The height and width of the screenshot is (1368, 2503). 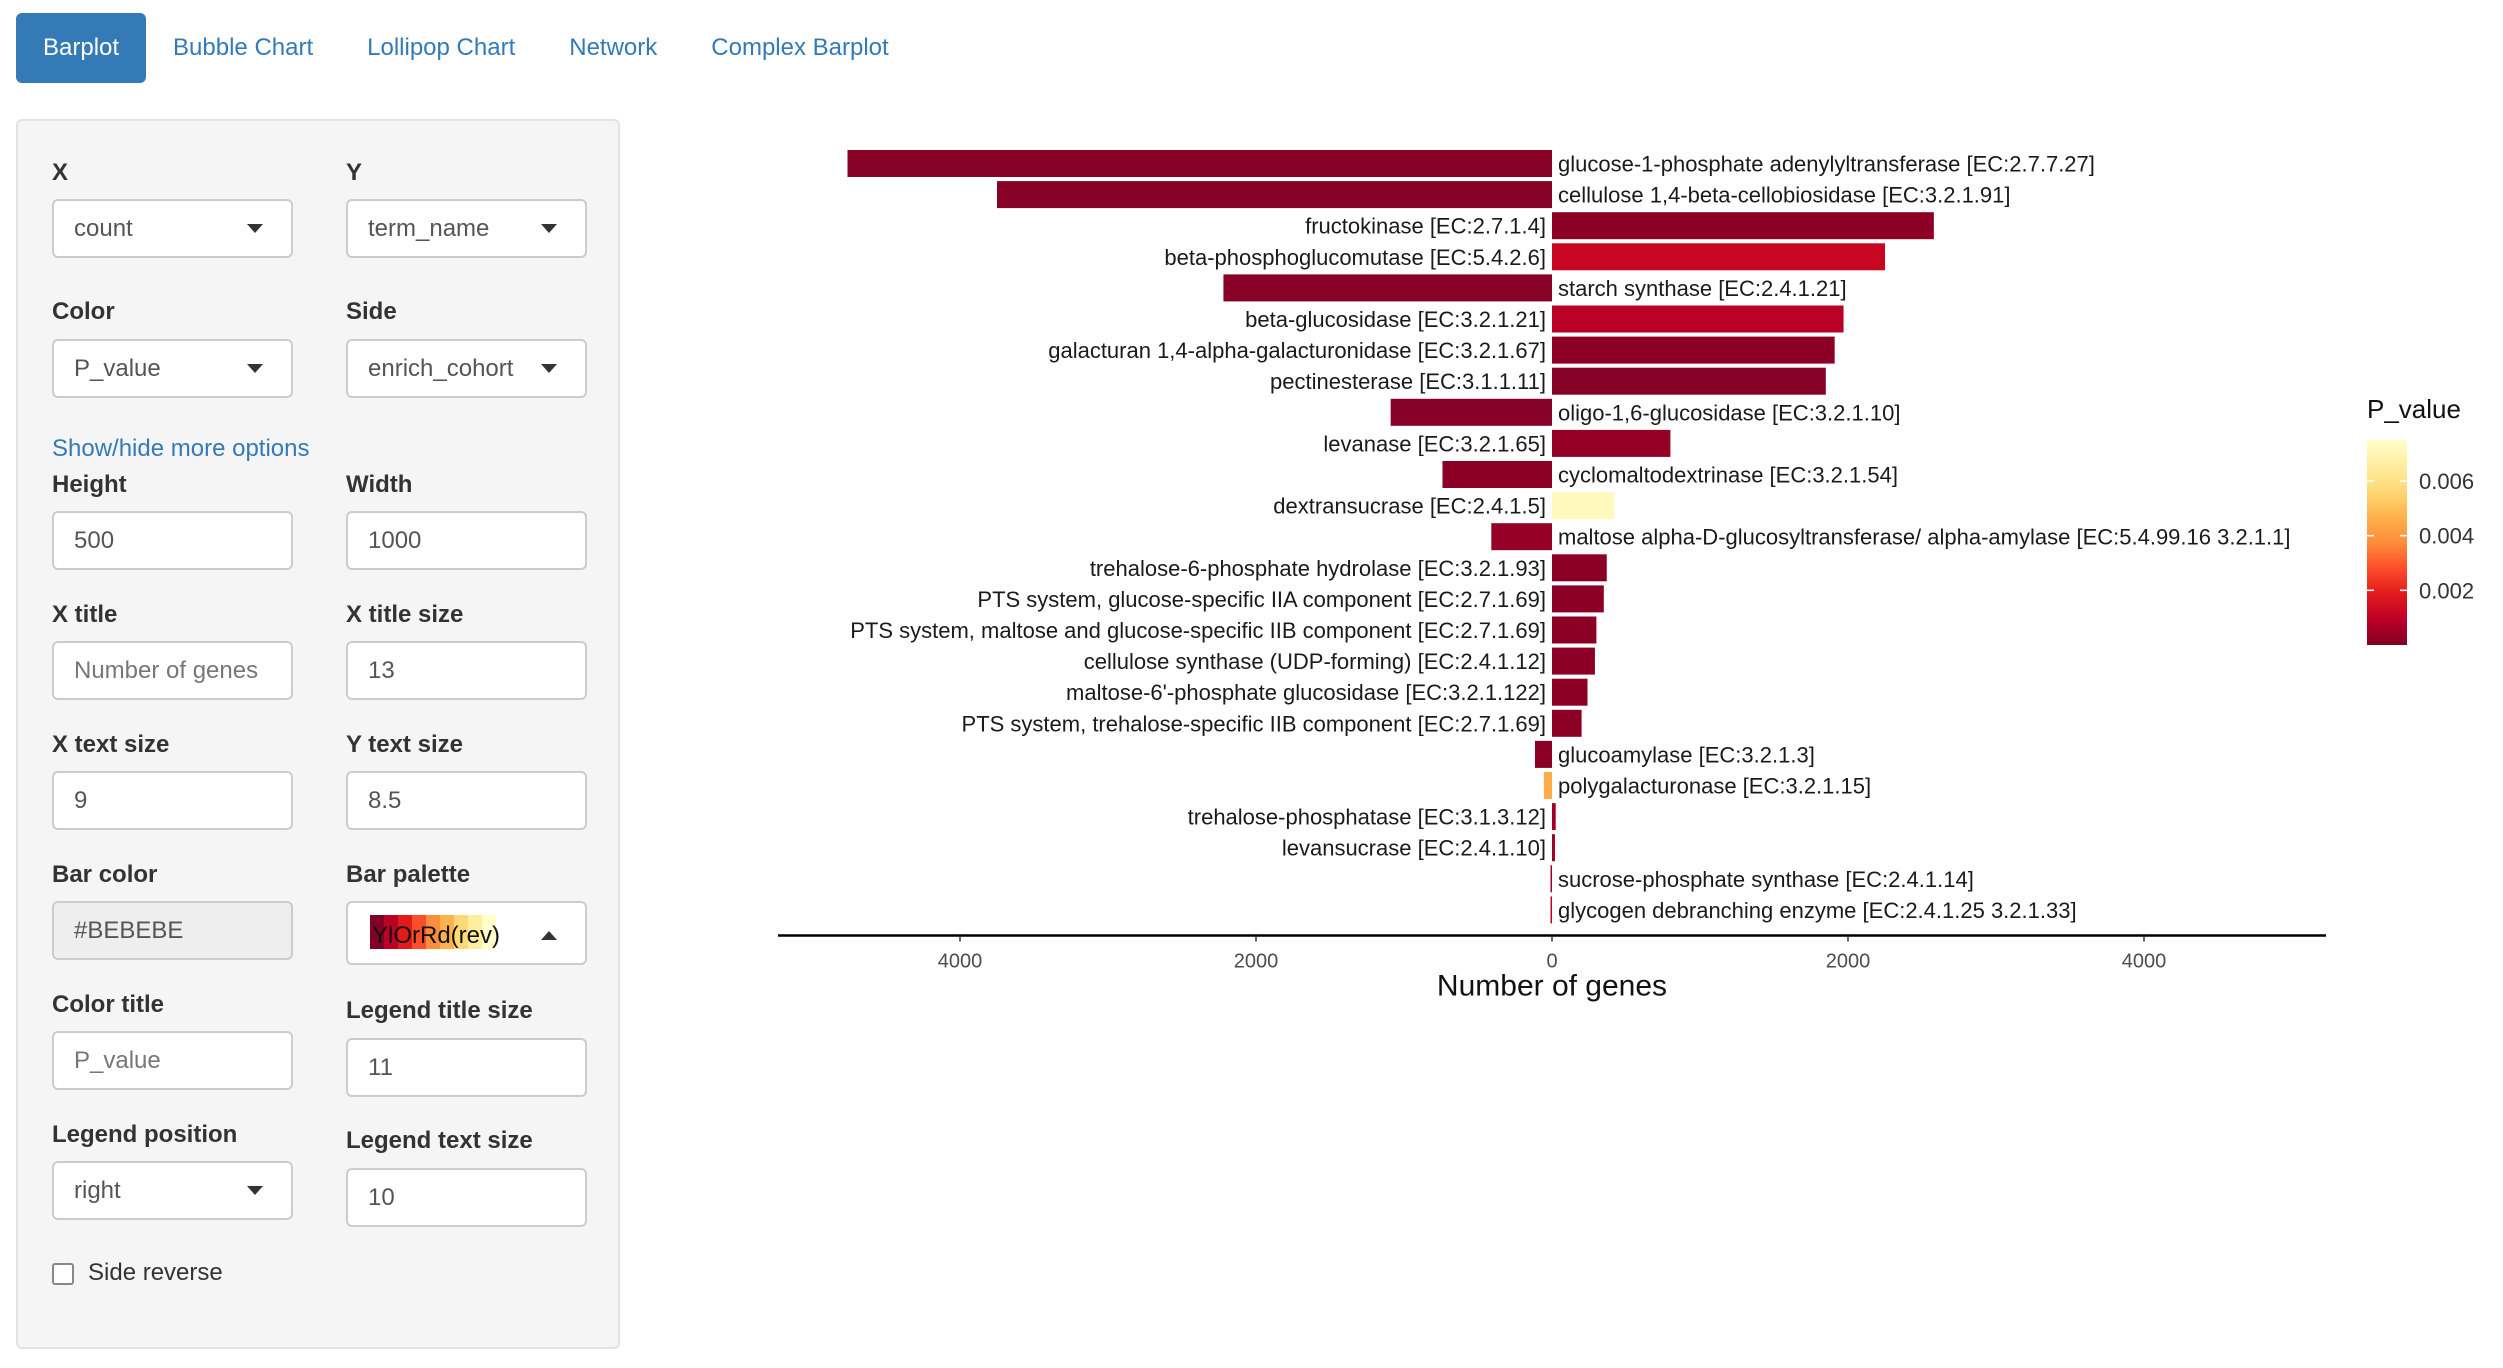 What do you see at coordinates (1729, 412) in the screenshot?
I see `bar-label: oligo-1,6-glucosidase [EC:3.2.1.10]` at bounding box center [1729, 412].